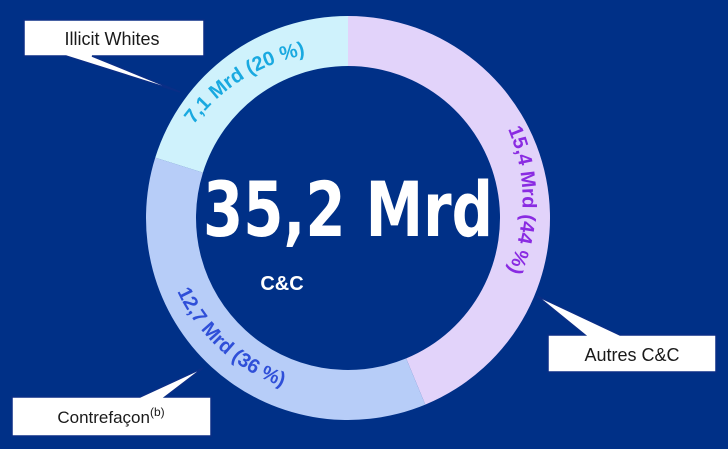  What do you see at coordinates (111, 39) in the screenshot?
I see `legend-label-illicit-whites: Illicit Whites` at bounding box center [111, 39].